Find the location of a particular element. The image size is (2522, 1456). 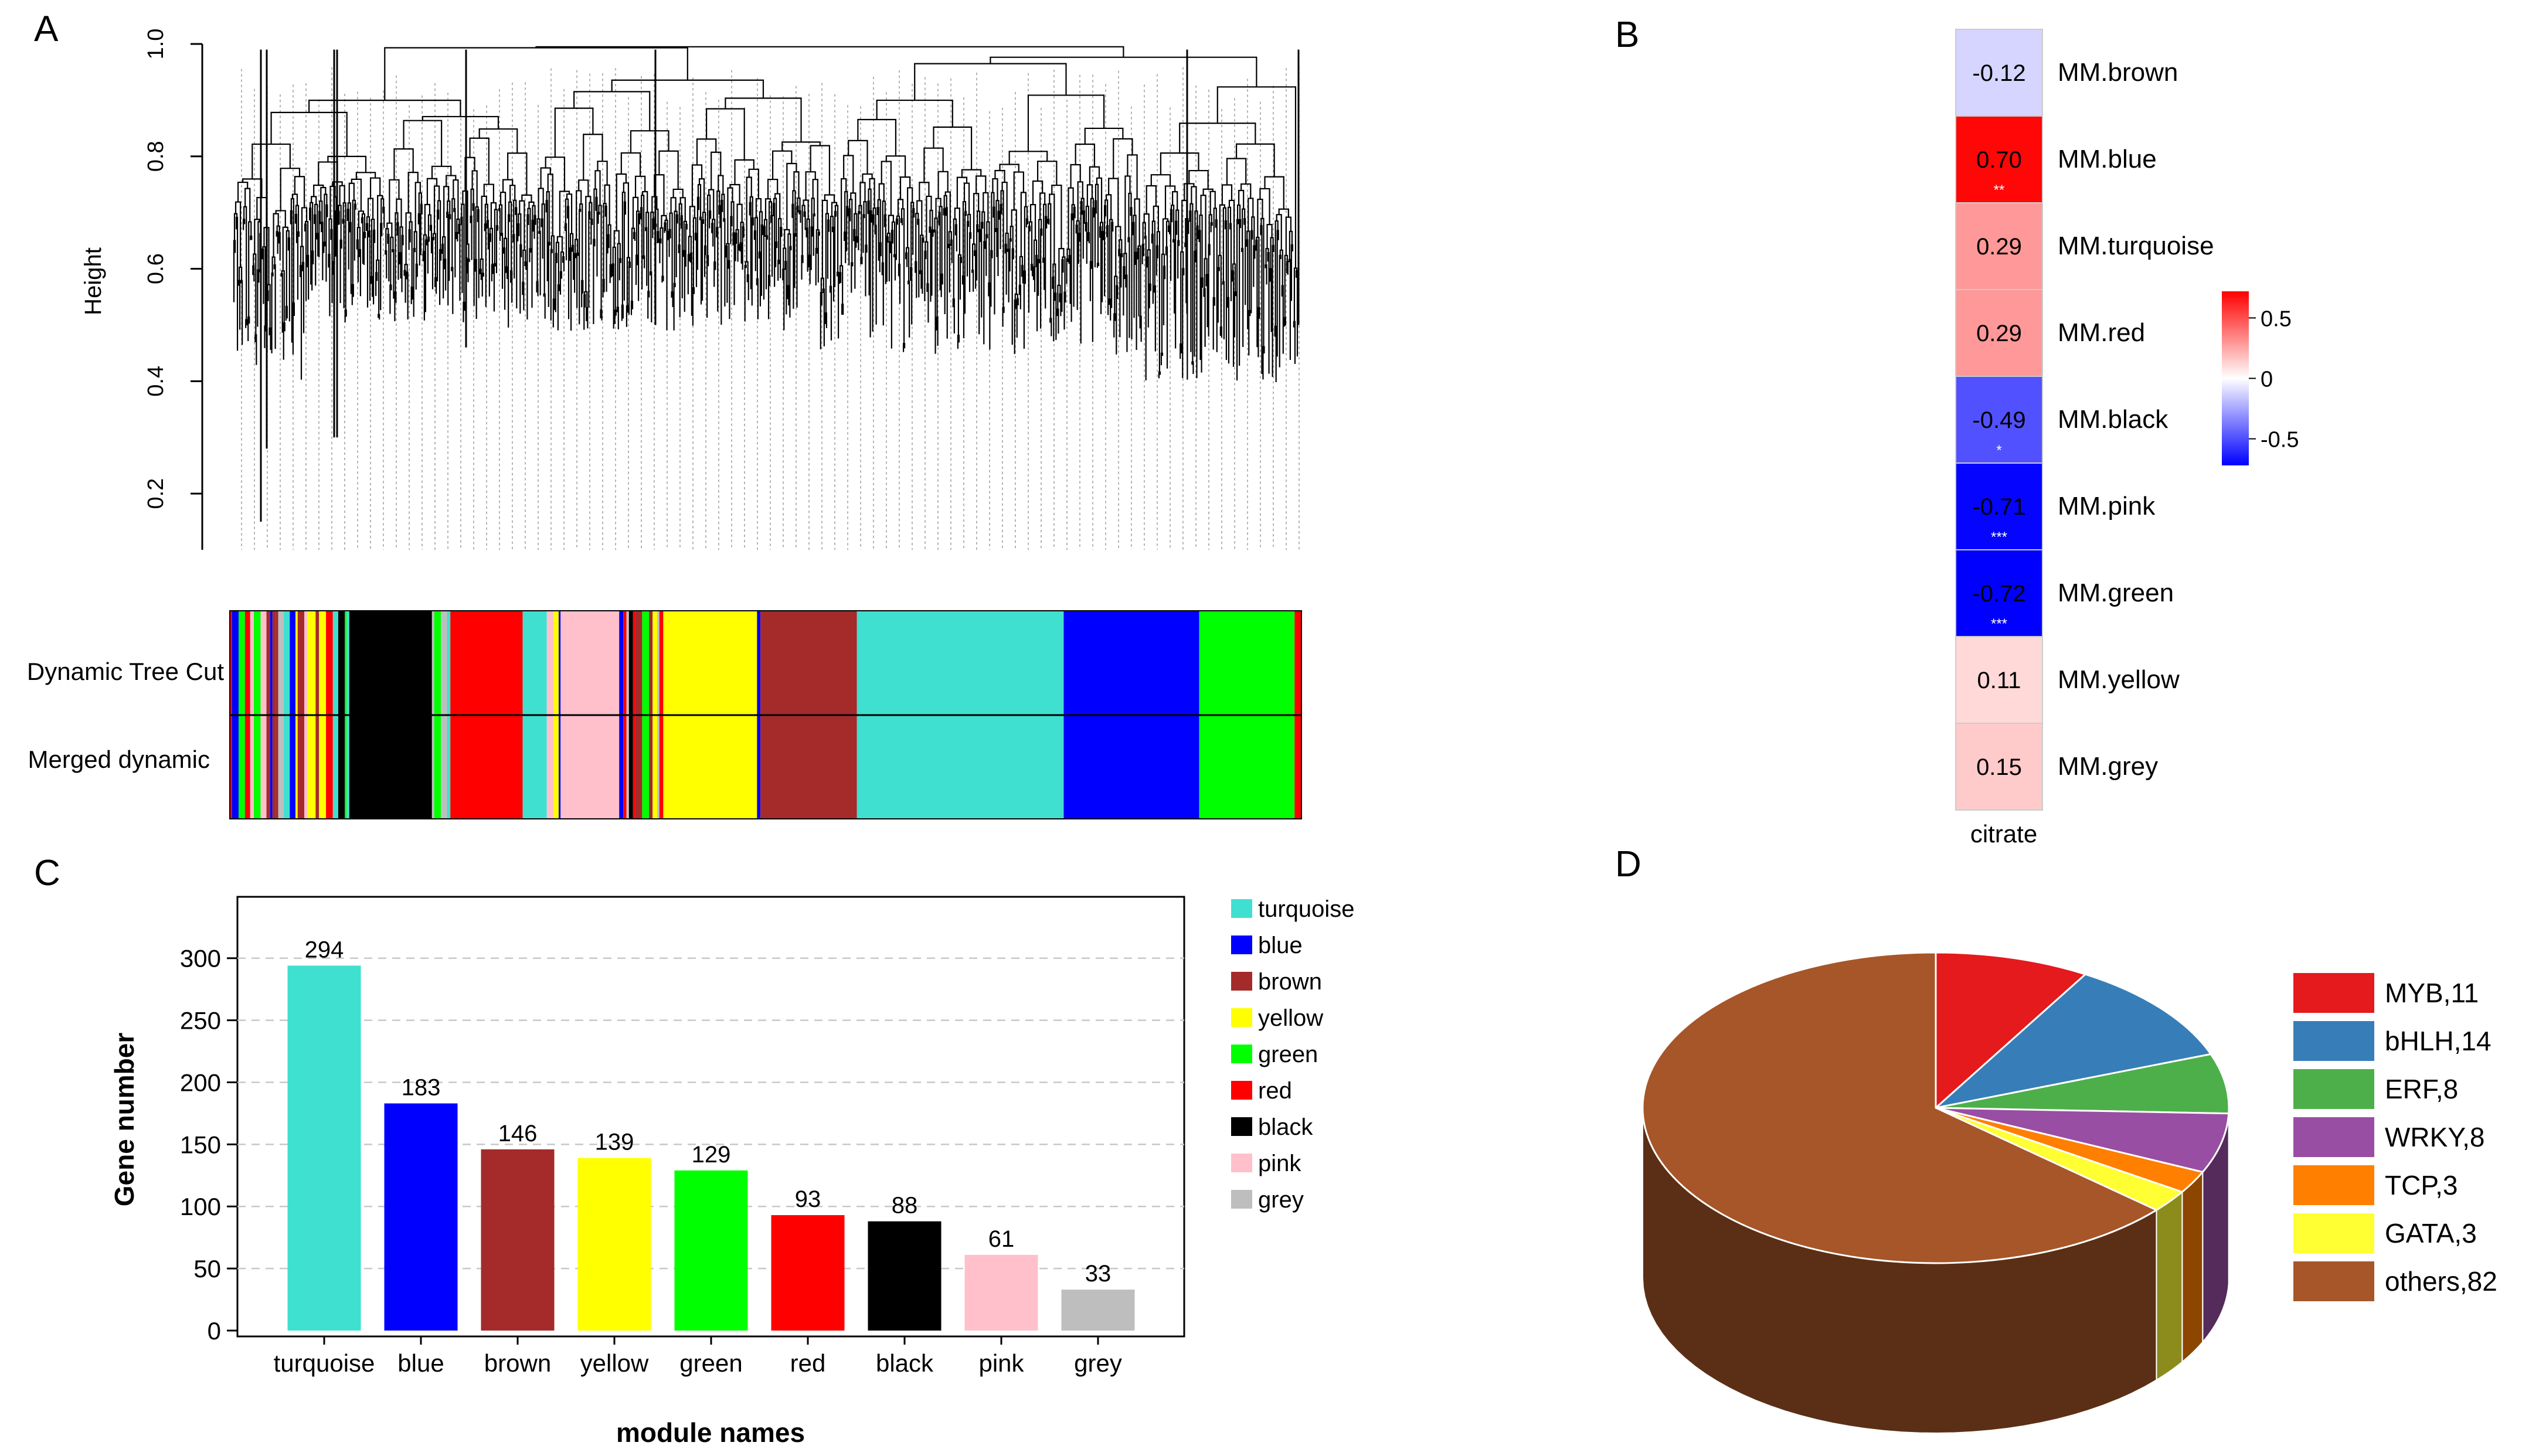

c-ytick-label: 100 is located at coordinates (200, 1207).